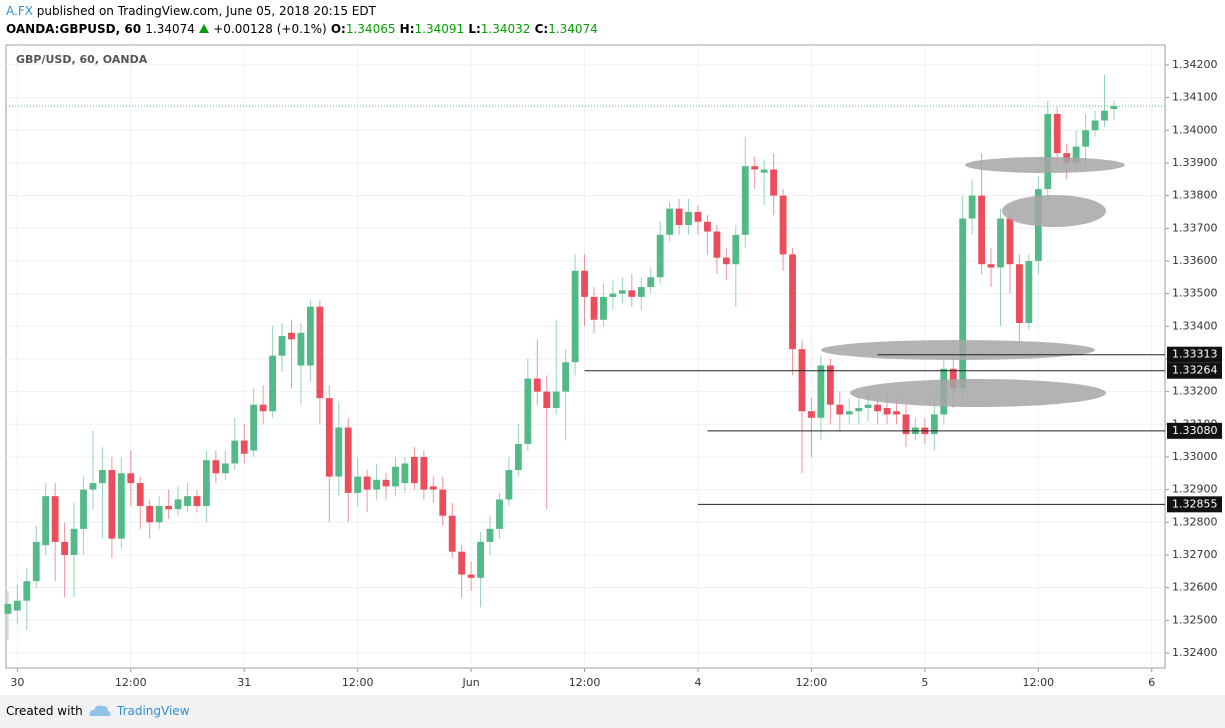 This screenshot has height=728, width=1225. Describe the element at coordinates (204, 28) in the screenshot. I see `up-arrow` at that location.